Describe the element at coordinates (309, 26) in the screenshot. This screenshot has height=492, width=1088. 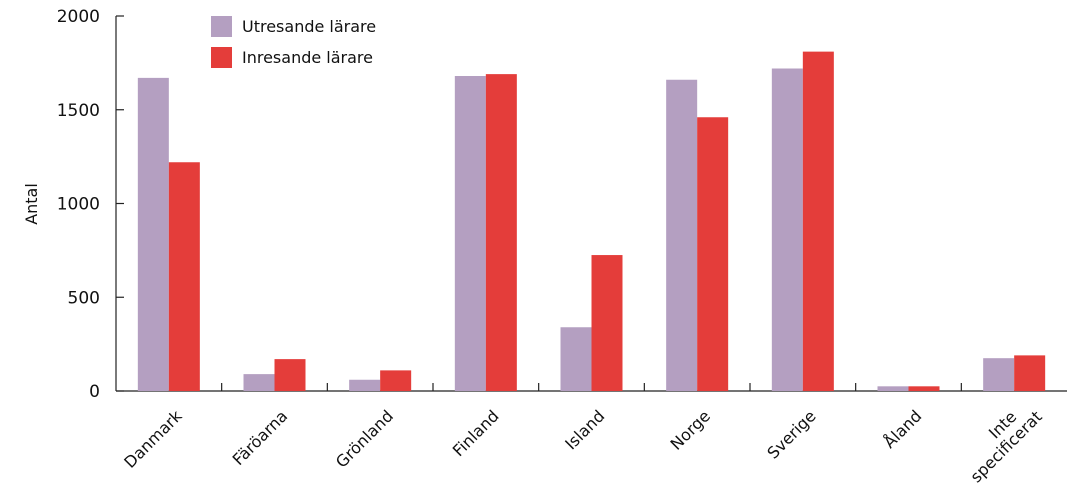
I see `legend-label: Utresande lärare` at that location.